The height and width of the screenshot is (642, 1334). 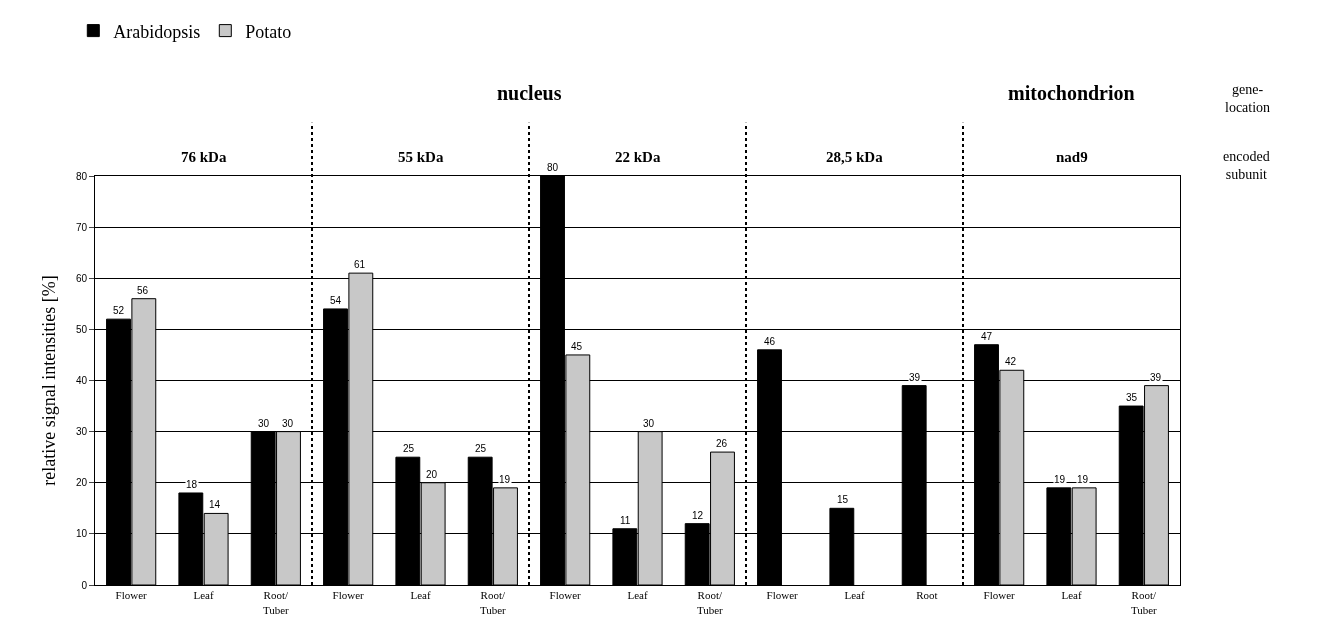 I want to click on data-label: 47, so click(x=987, y=336).